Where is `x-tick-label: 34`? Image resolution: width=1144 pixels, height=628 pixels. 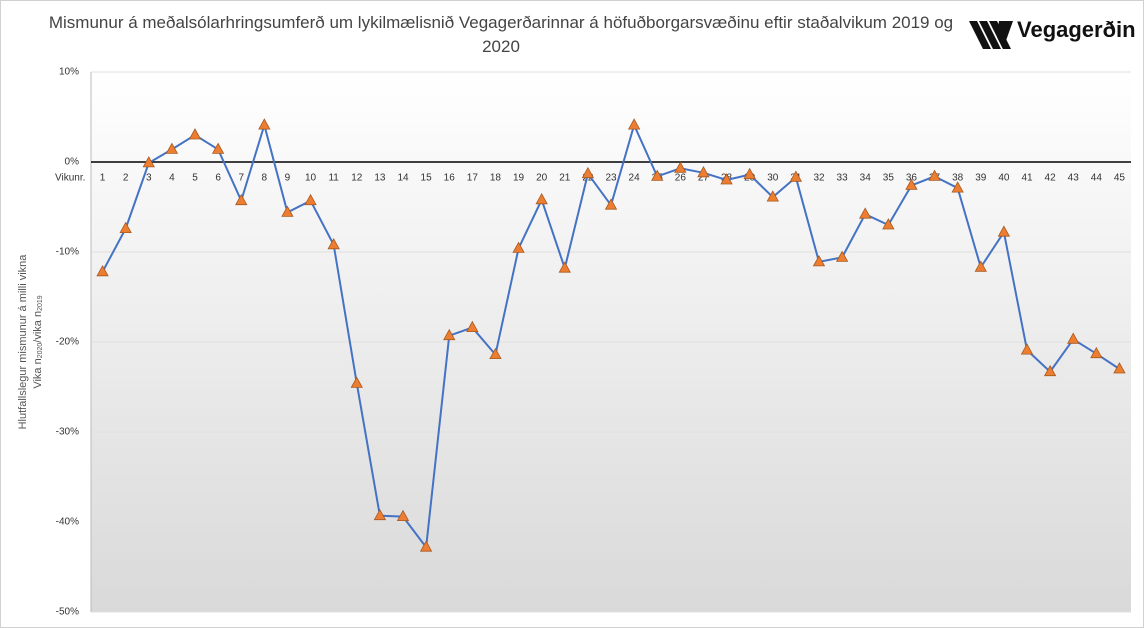
x-tick-label: 34 is located at coordinates (866, 178).